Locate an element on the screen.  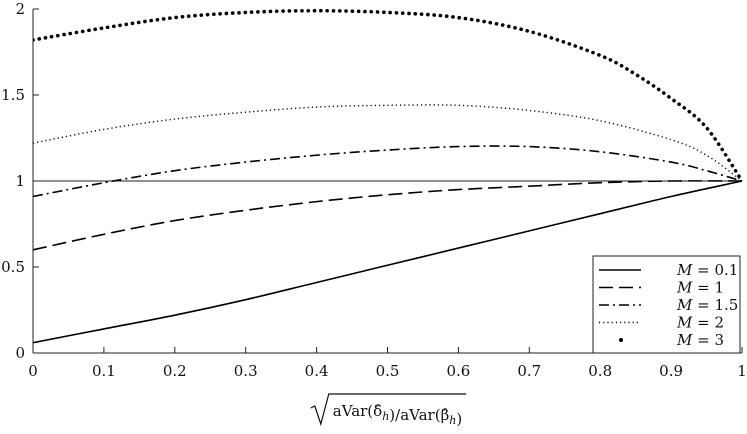
x-tick-label: 0.4 is located at coordinates (317, 371).